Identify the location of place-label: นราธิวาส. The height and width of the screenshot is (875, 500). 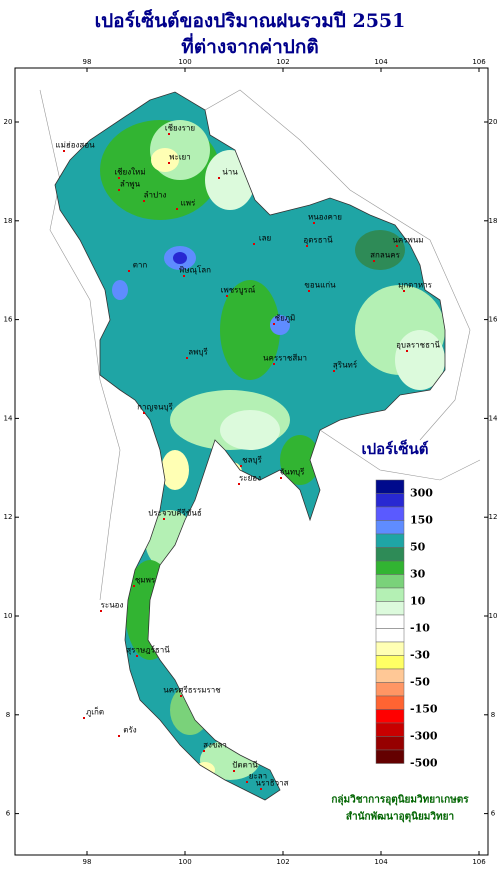
(271, 783).